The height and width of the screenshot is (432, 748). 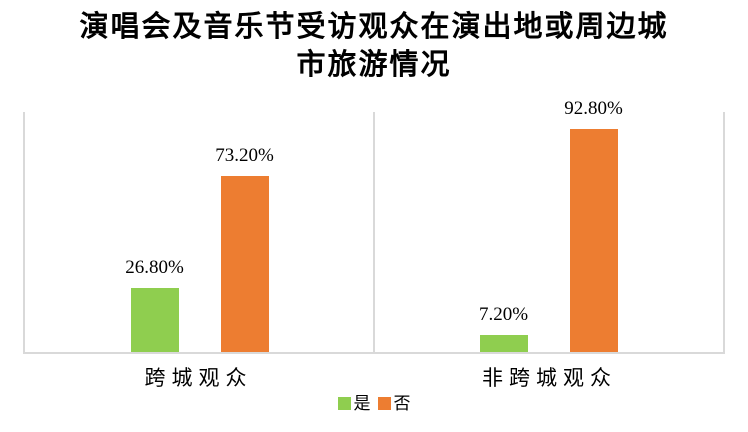 I want to click on legend-item: 否, so click(x=394, y=403).